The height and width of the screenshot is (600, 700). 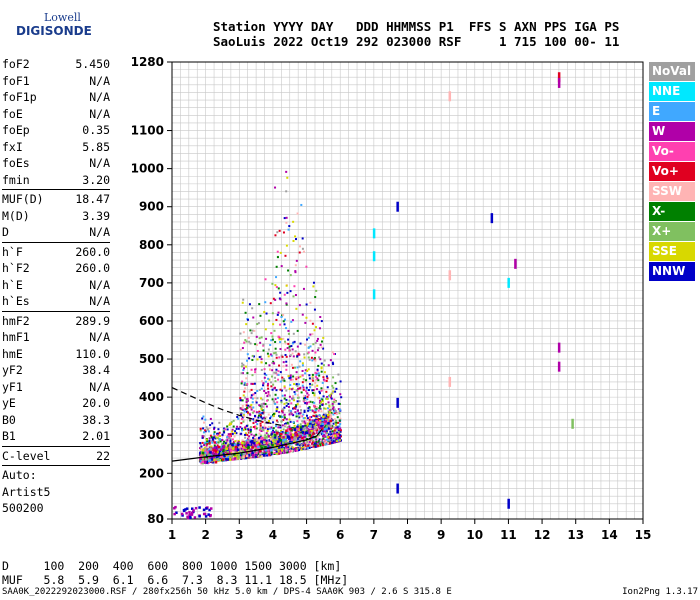 I want to click on electron-density-profile, so click(x=227, y=407).